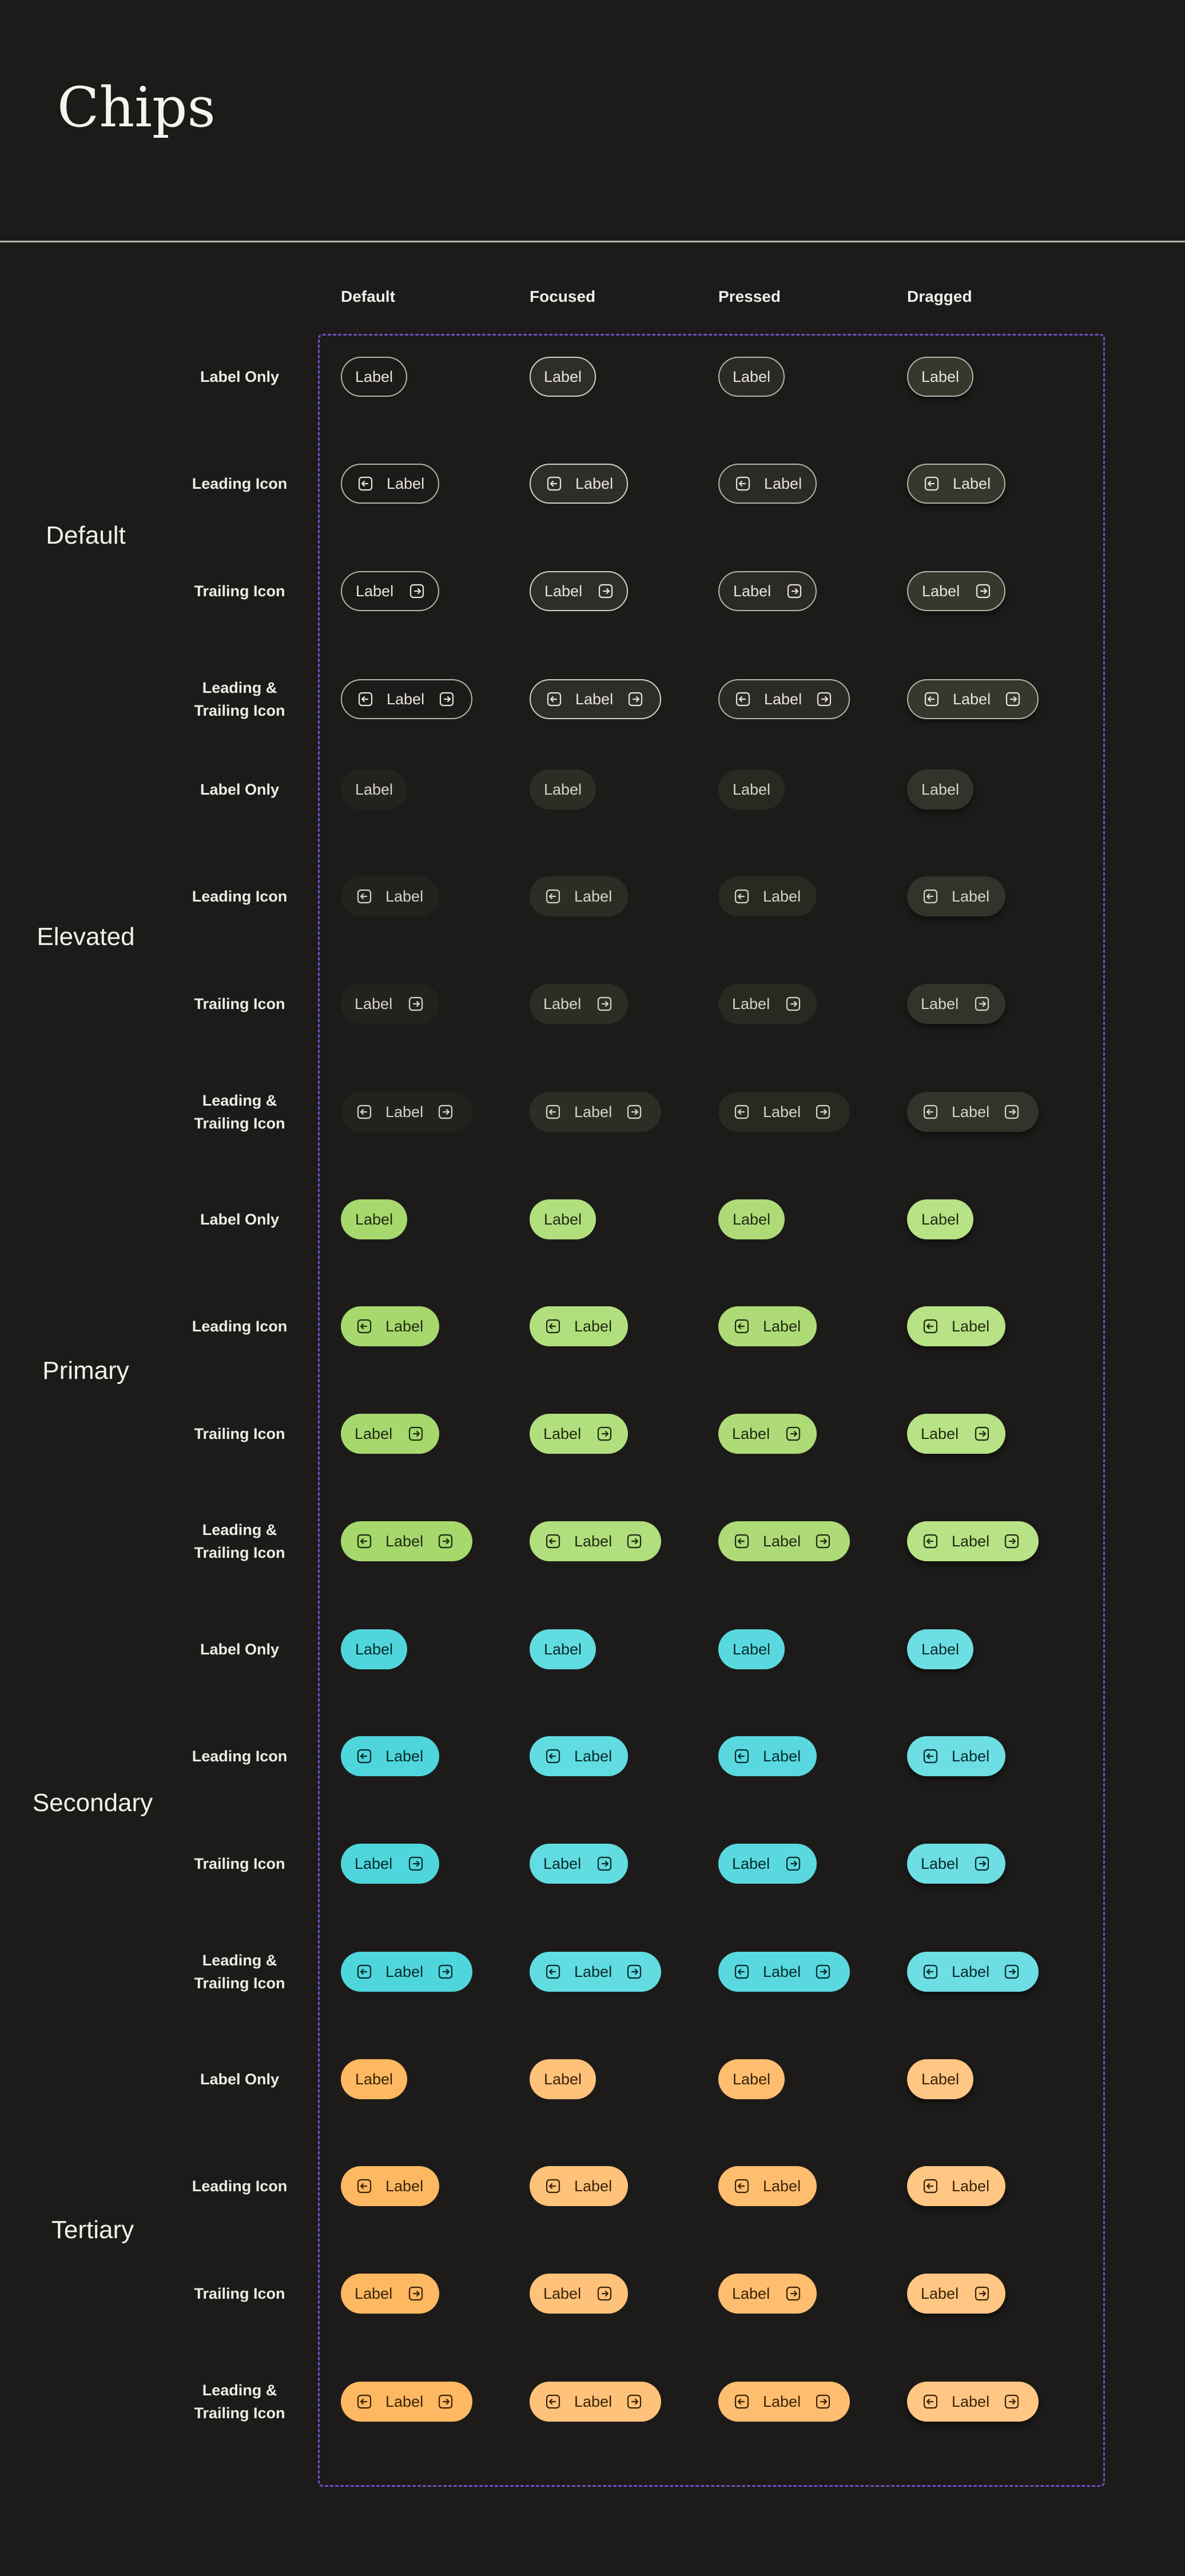 The width and height of the screenshot is (1185, 2576). I want to click on chip-default-trailing-icon-dragged: Label, so click(956, 591).